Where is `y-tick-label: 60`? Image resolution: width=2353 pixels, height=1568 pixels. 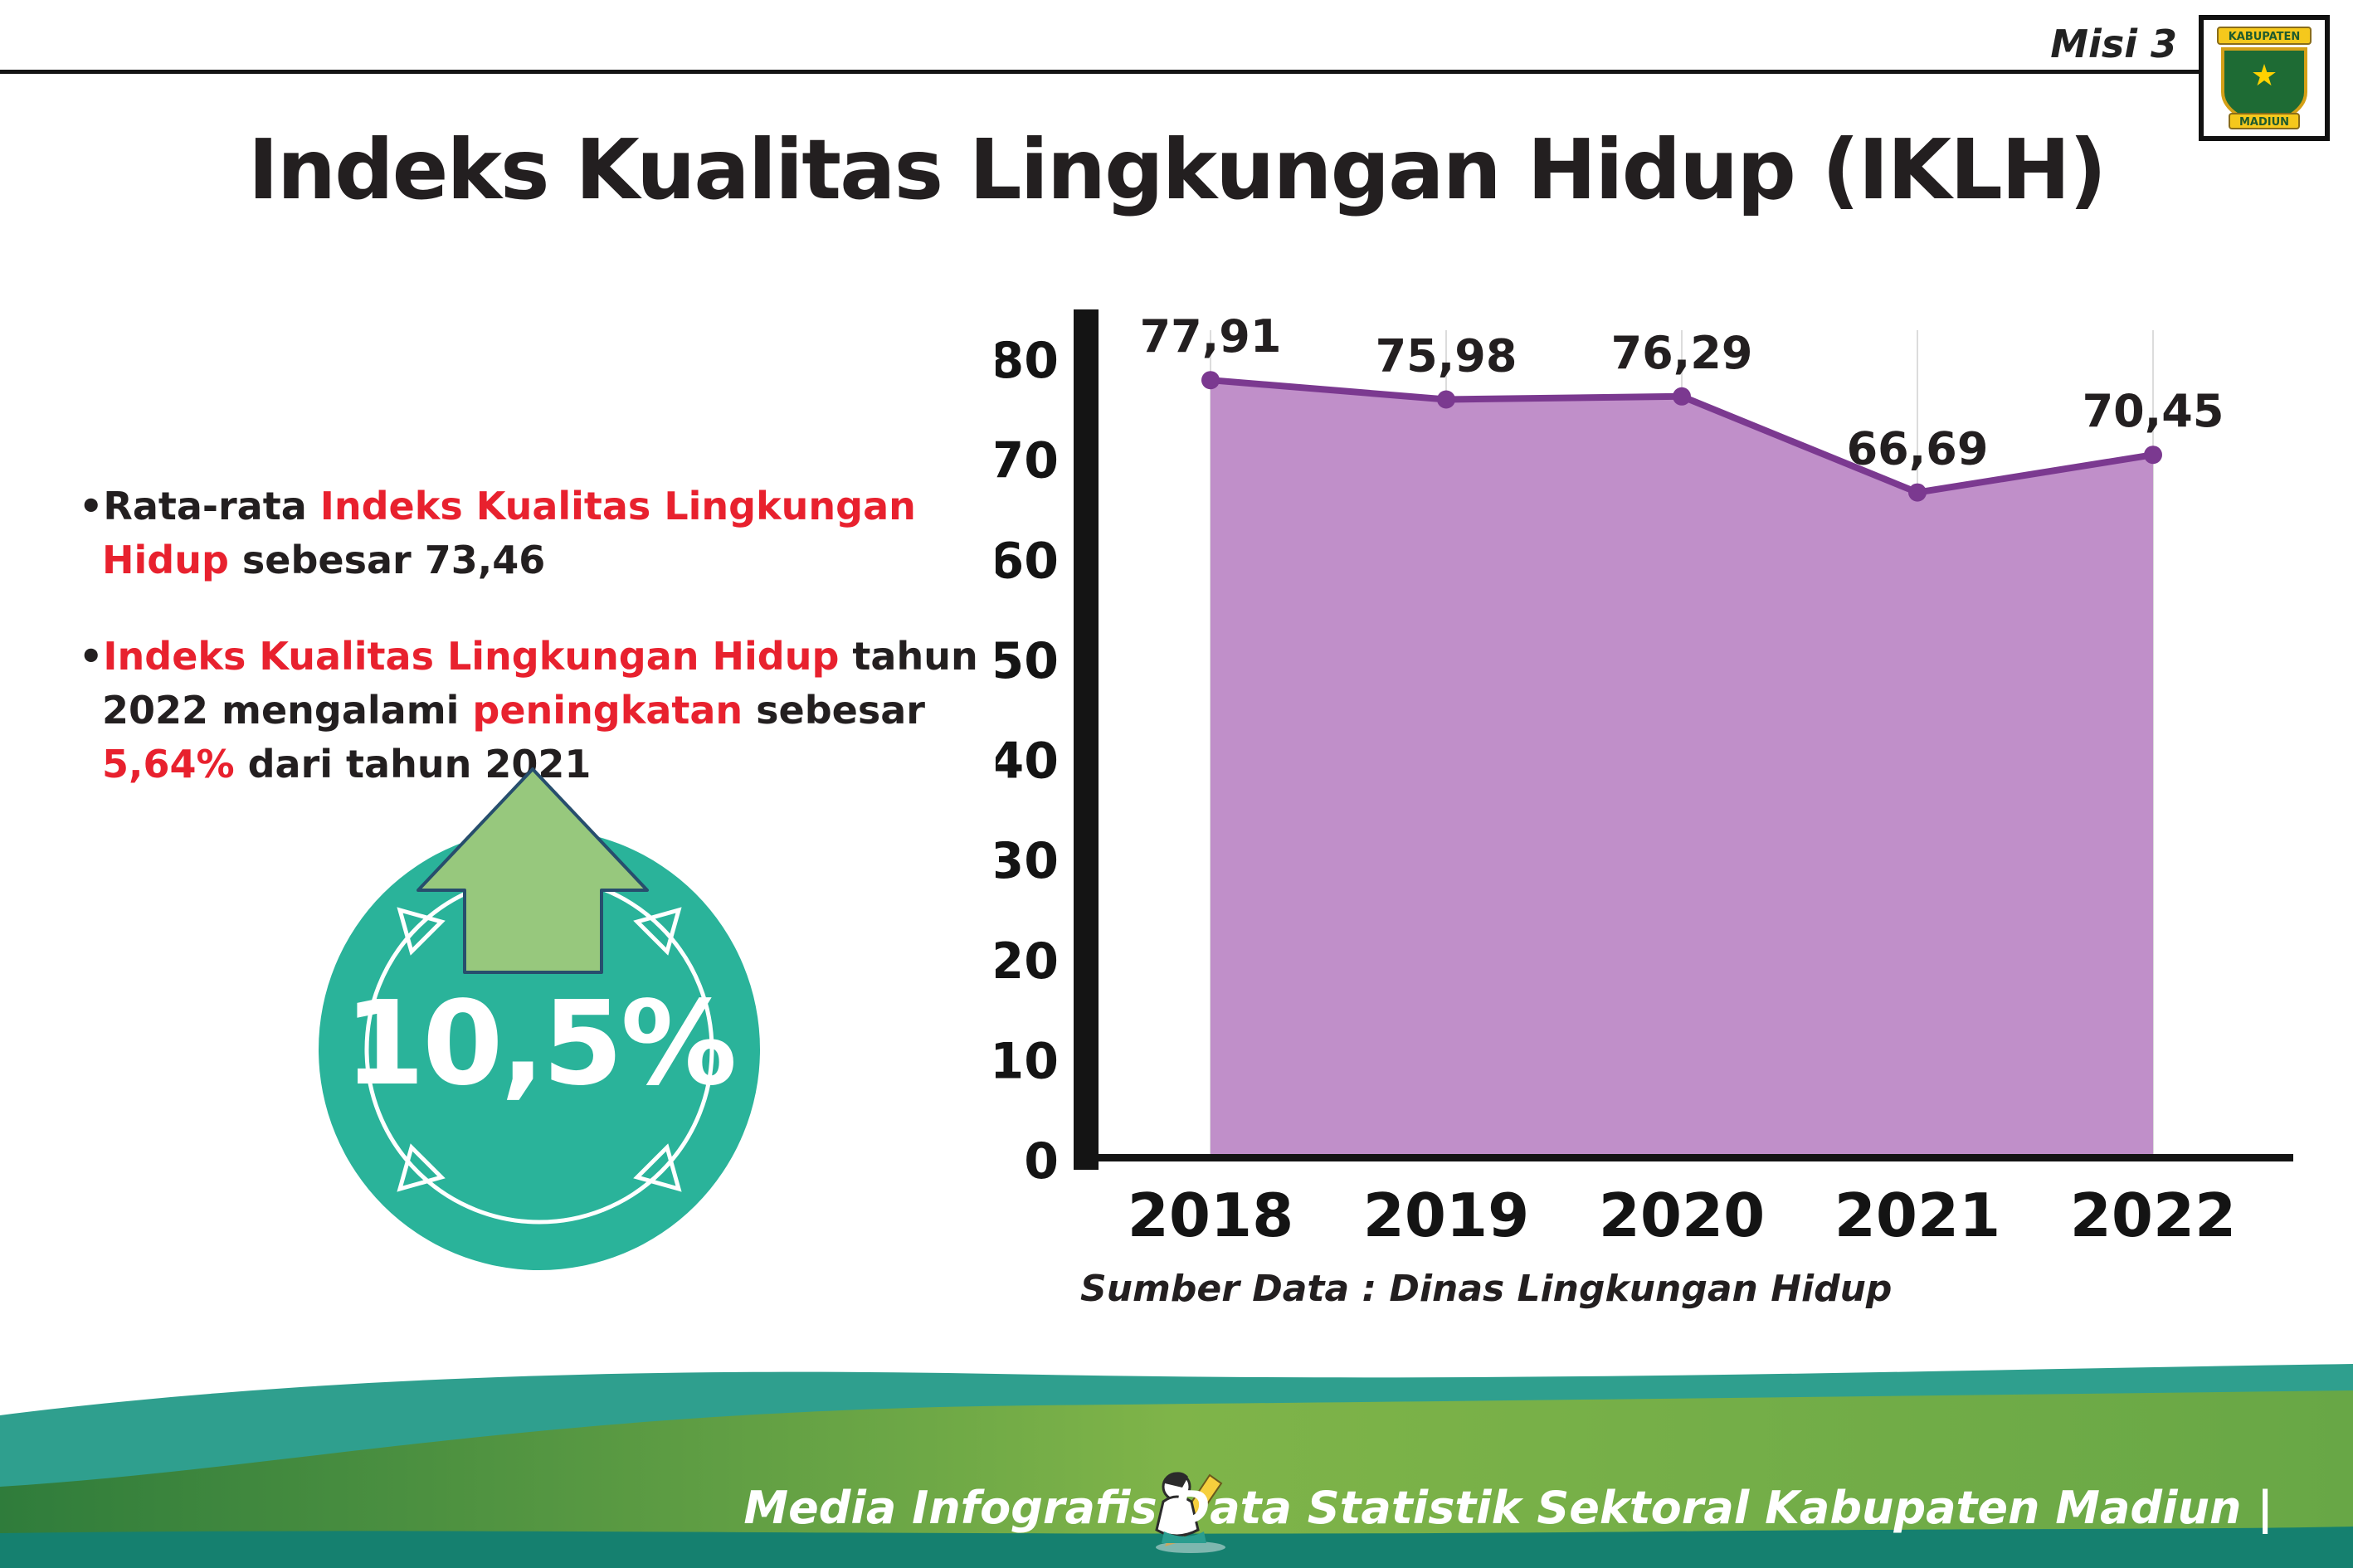 y-tick-label: 60 is located at coordinates (1027, 561).